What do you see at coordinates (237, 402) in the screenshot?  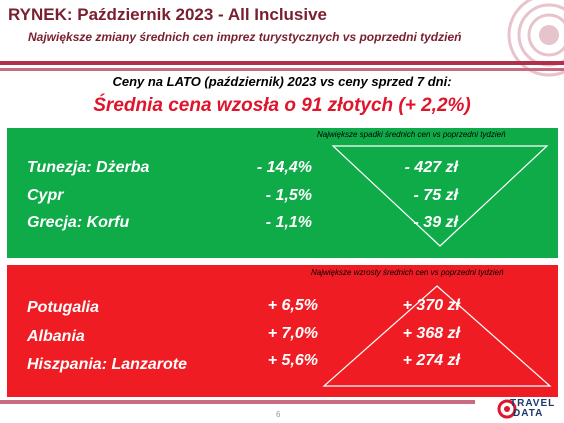 I see `footer-divider` at bounding box center [237, 402].